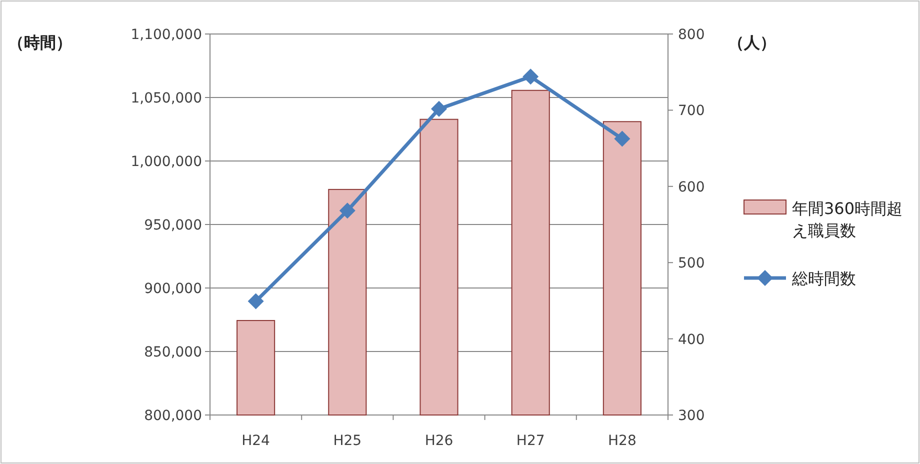 The height and width of the screenshot is (464, 920). Describe the element at coordinates (622, 441) in the screenshot. I see `x-tick-label: H28` at that location.